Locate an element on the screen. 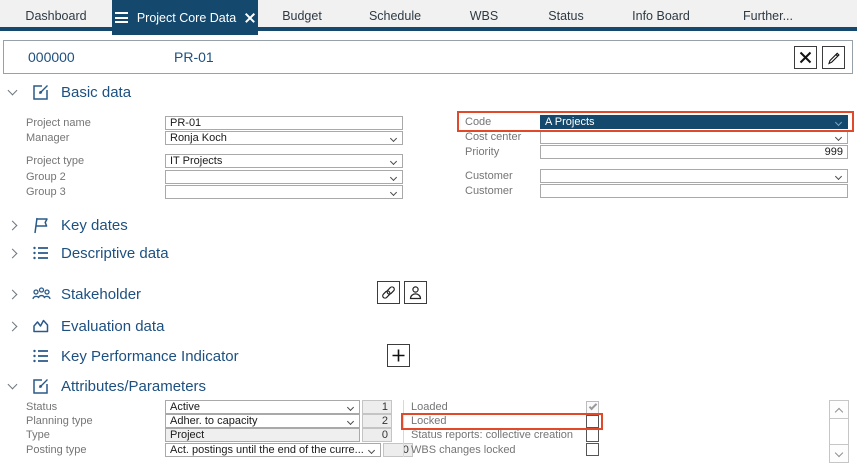  field-label: Priority is located at coordinates (482, 152).